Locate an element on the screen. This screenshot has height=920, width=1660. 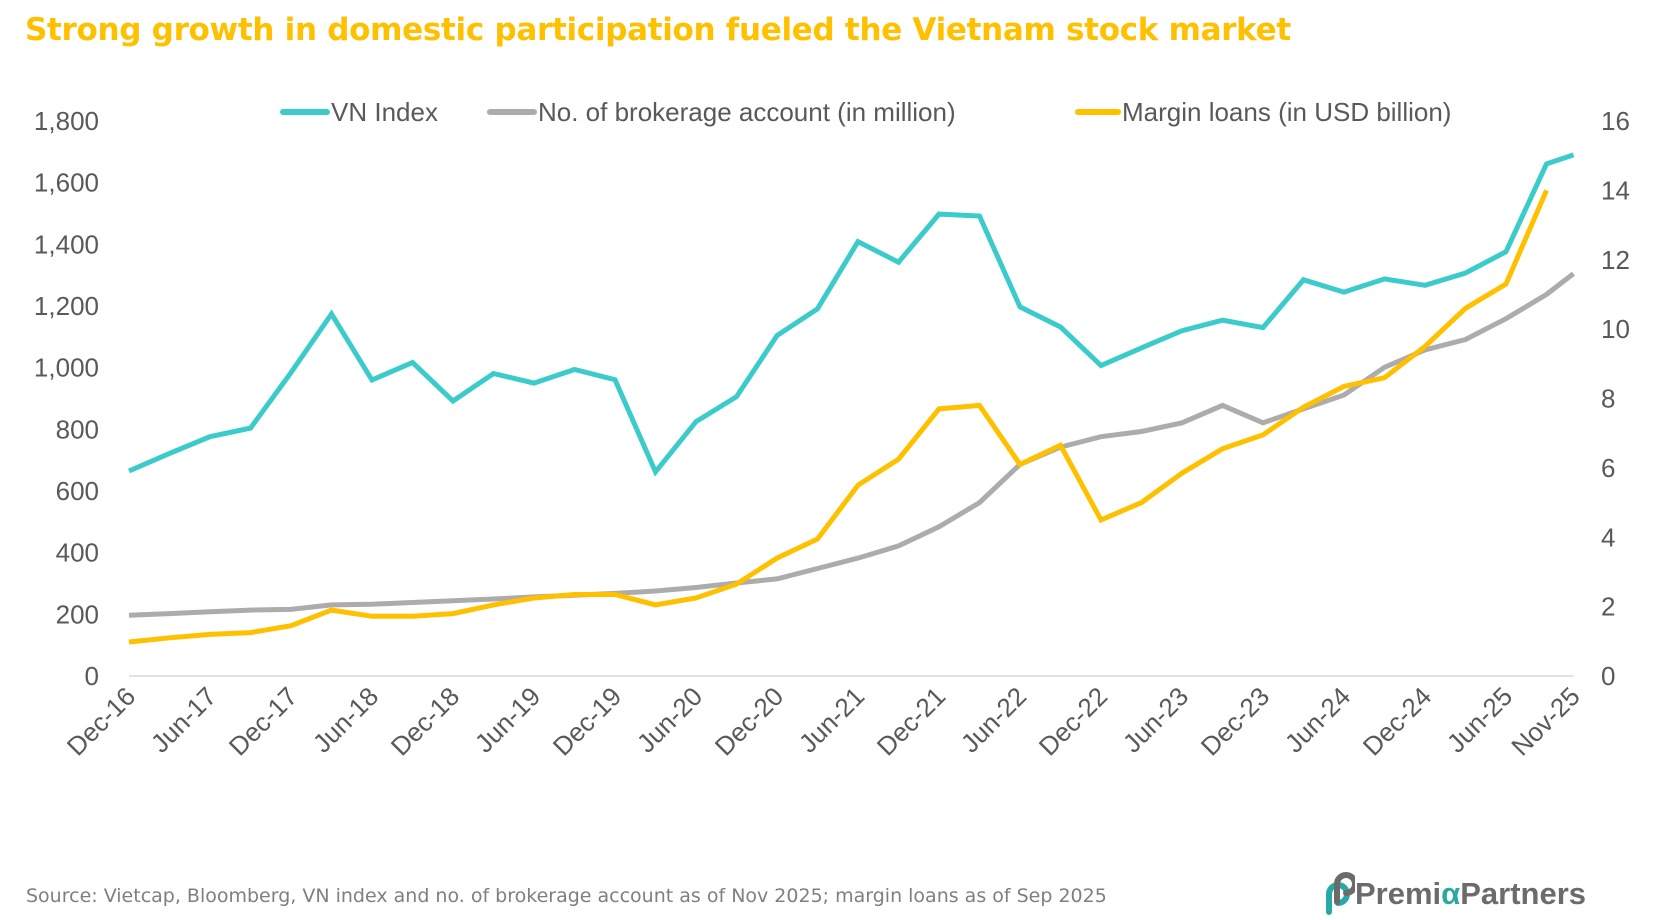
x-tick-label: Dec-19 is located at coordinates (587, 721).